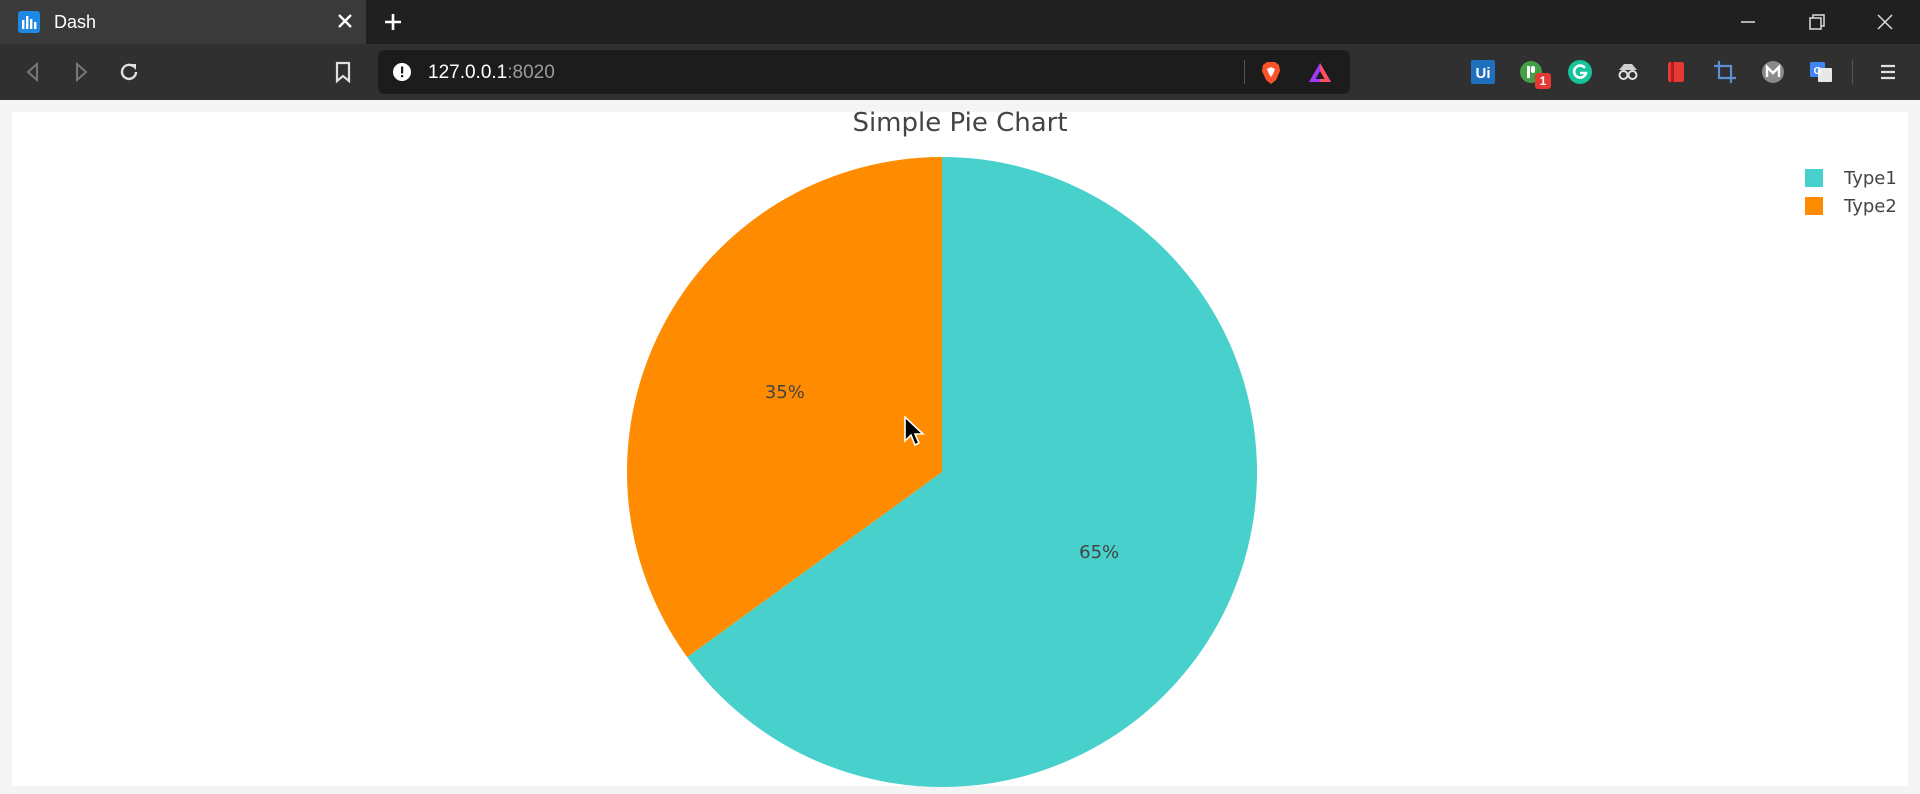  Describe the element at coordinates (1773, 72) in the screenshot. I see `m-icon` at that location.